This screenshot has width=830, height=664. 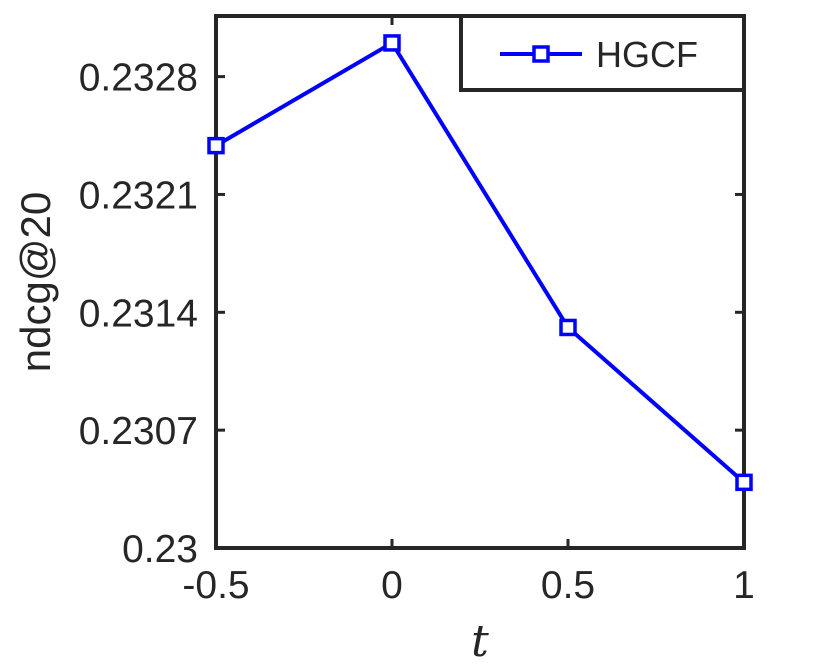 What do you see at coordinates (160, 549) in the screenshot?
I see `y-tick-label: 0.23` at bounding box center [160, 549].